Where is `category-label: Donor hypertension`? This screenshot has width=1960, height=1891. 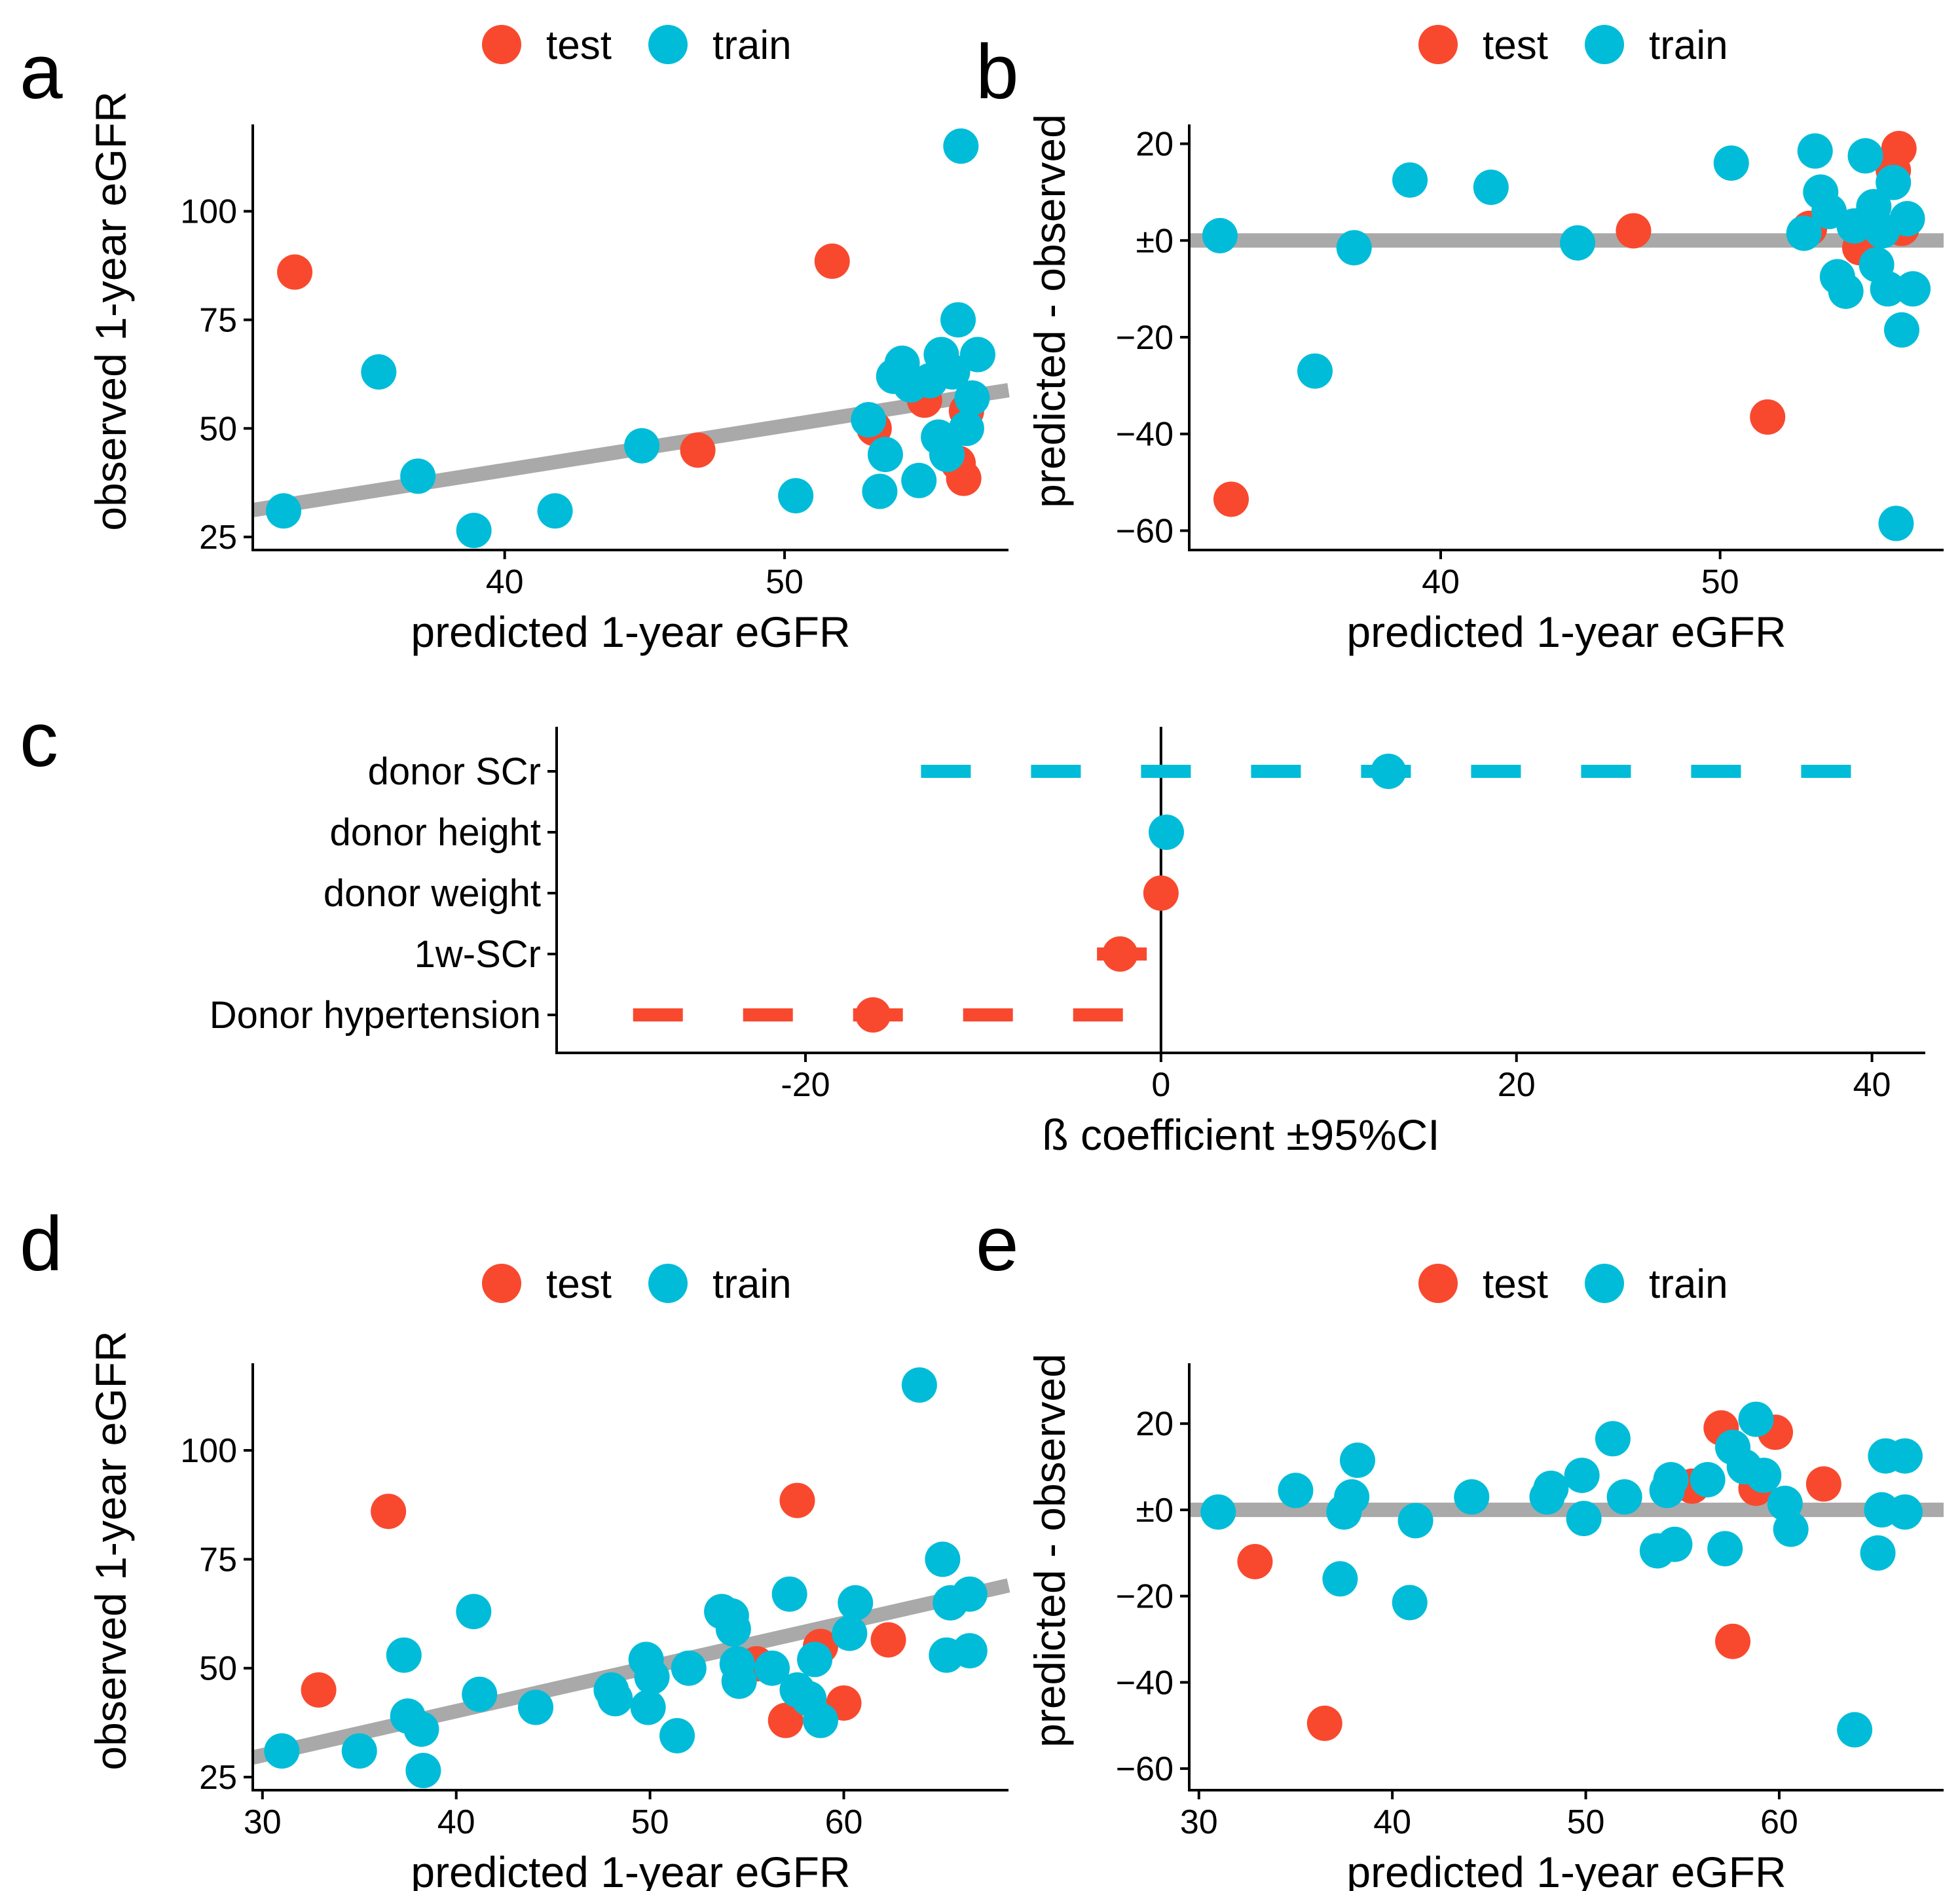 category-label: Donor hypertension is located at coordinates (375, 1015).